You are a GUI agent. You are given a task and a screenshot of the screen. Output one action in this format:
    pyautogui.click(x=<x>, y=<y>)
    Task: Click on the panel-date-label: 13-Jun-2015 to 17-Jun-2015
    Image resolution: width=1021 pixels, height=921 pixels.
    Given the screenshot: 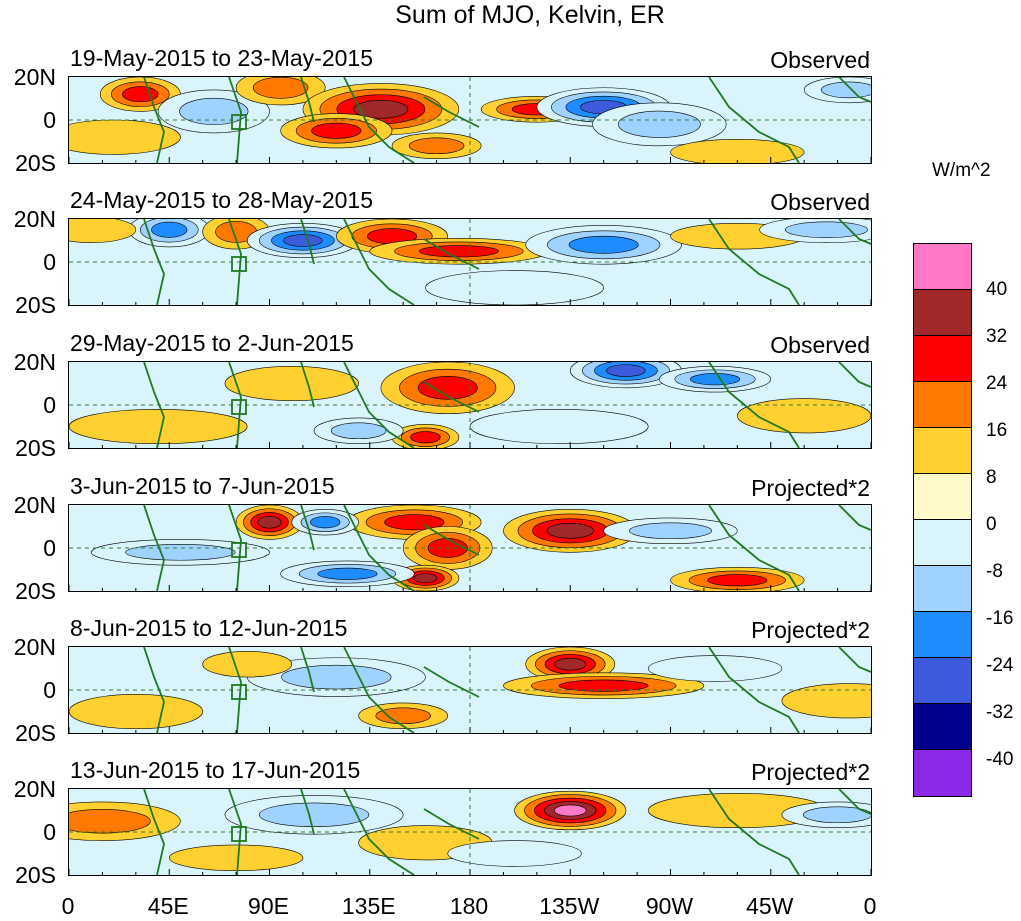 What is the action you would take?
    pyautogui.click(x=215, y=770)
    